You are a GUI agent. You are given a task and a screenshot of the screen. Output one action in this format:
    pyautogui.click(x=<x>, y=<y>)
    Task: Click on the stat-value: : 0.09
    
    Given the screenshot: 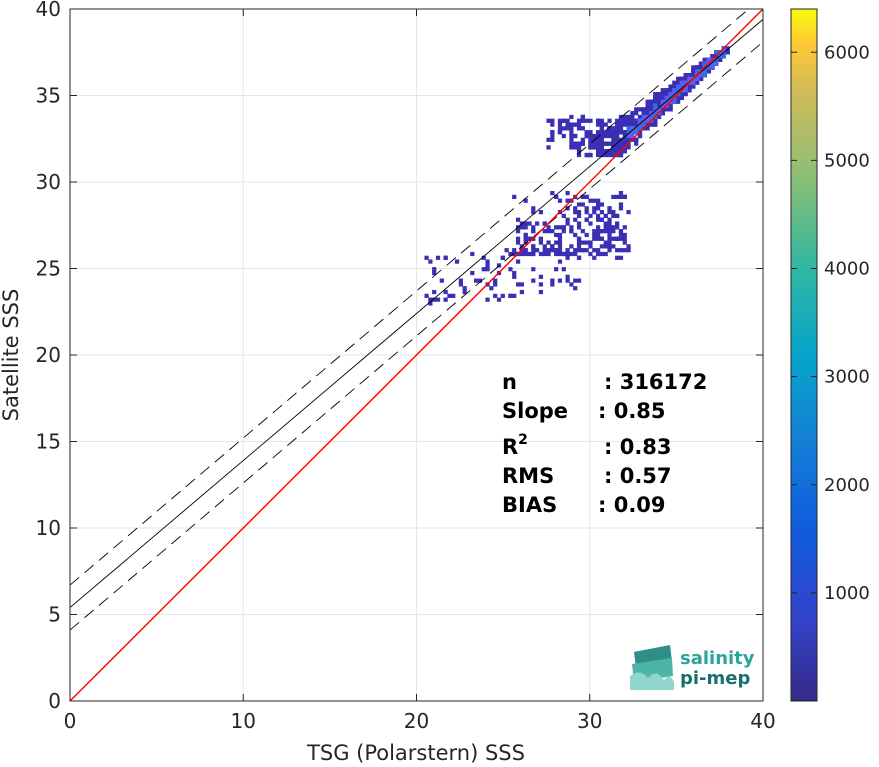 What is the action you would take?
    pyautogui.click(x=632, y=505)
    